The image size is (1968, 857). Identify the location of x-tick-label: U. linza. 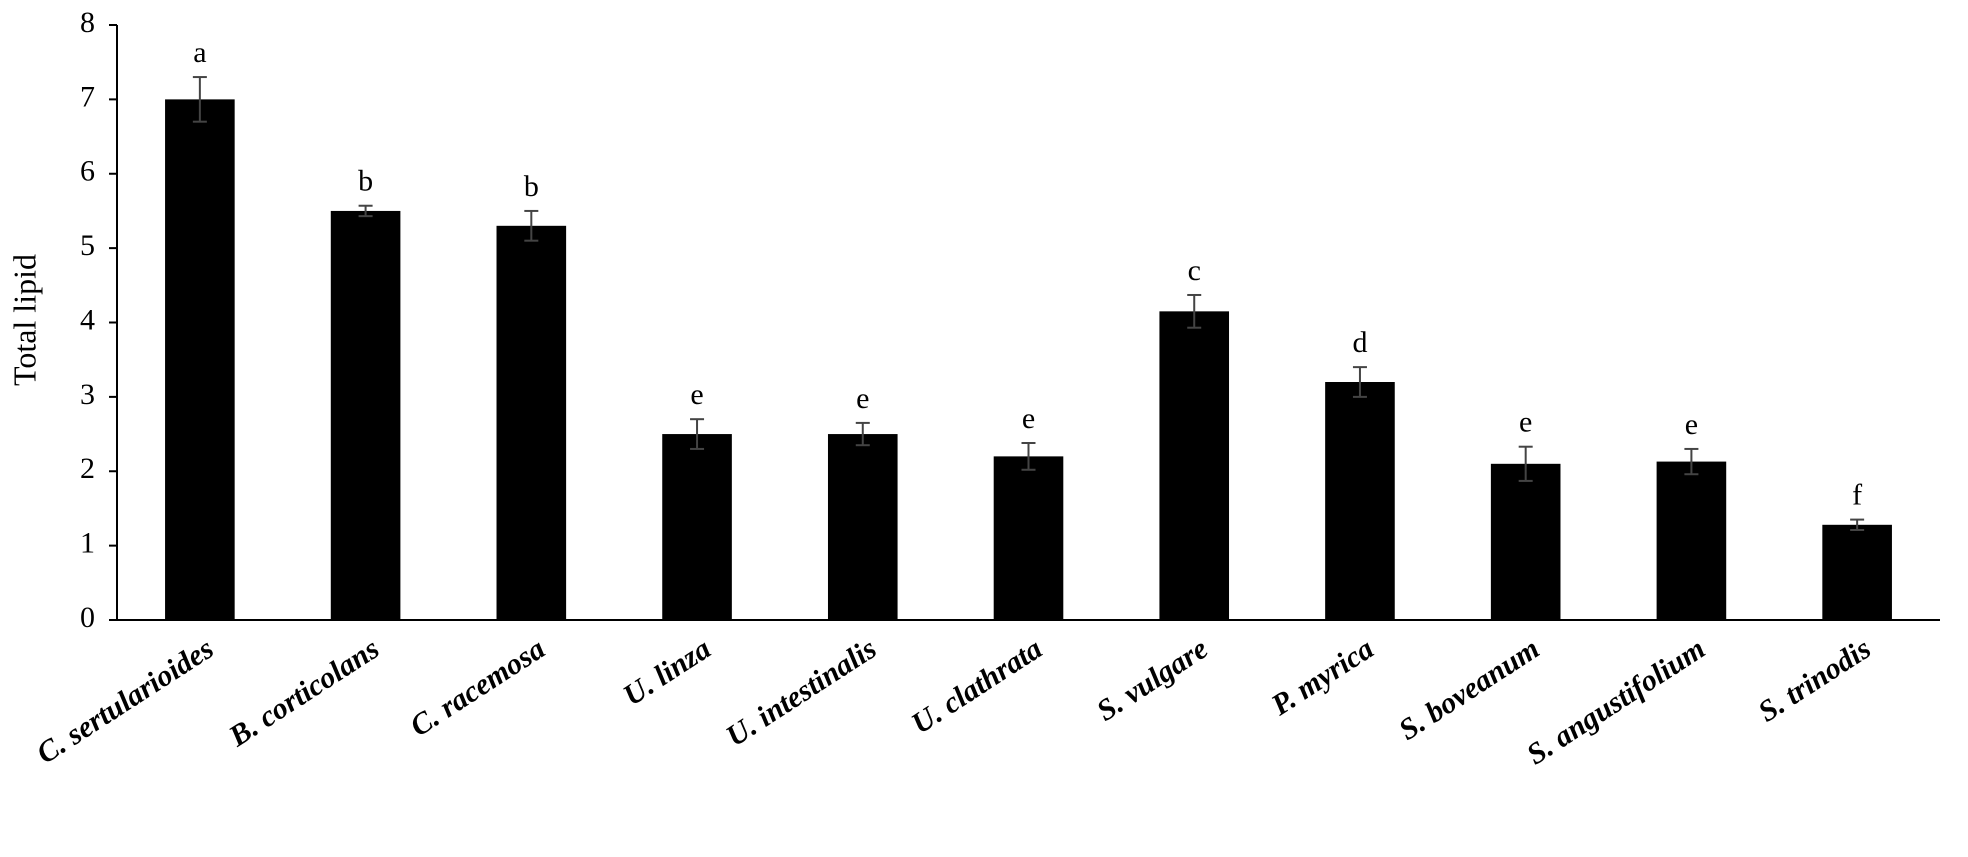
(667, 672).